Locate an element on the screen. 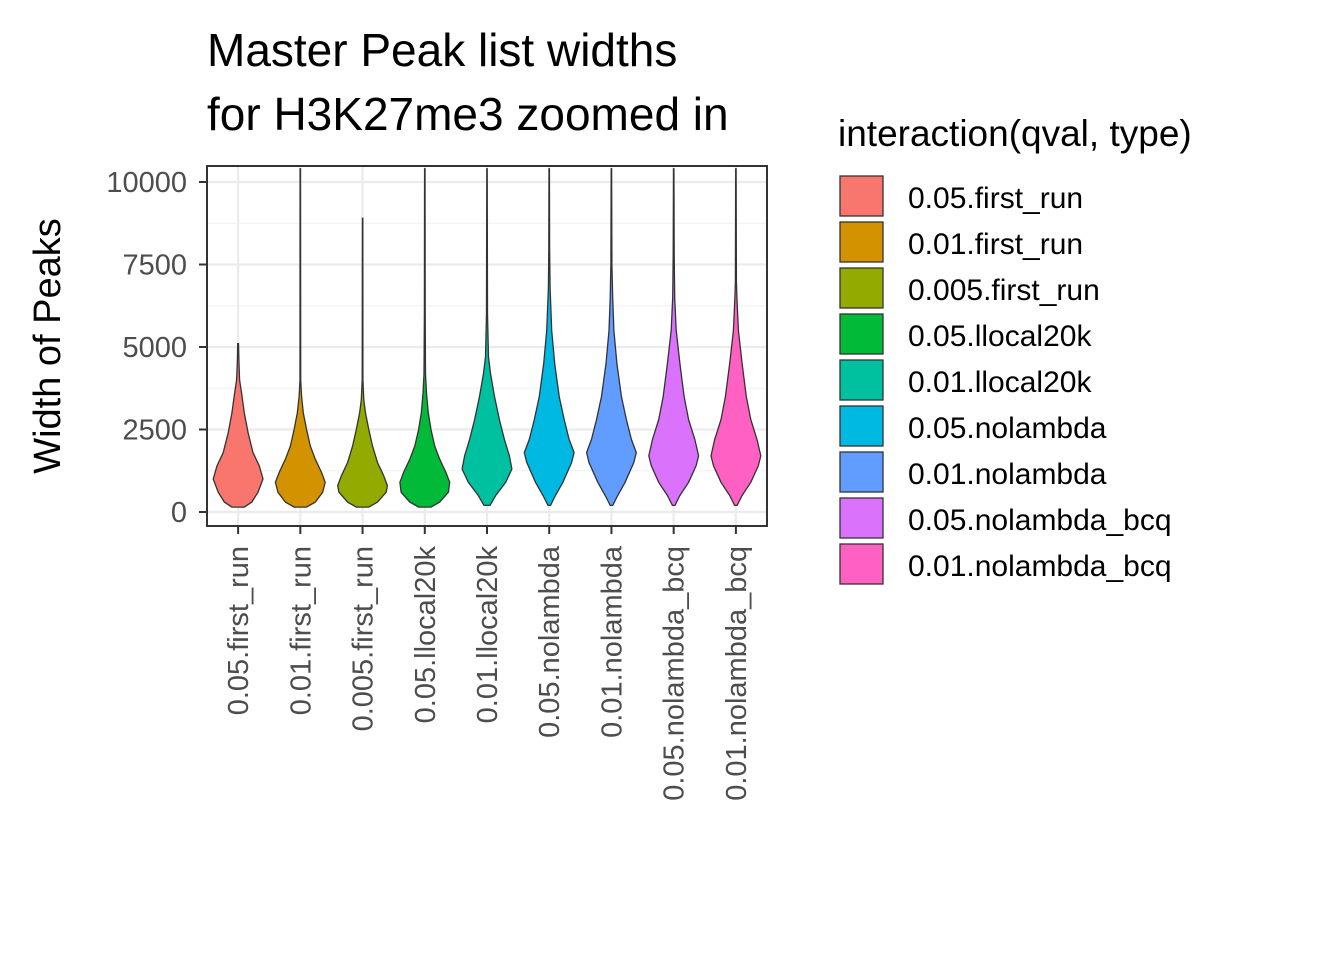 The width and height of the screenshot is (1344, 960). violin-0.01.nolambda_bcq is located at coordinates (736, 337).